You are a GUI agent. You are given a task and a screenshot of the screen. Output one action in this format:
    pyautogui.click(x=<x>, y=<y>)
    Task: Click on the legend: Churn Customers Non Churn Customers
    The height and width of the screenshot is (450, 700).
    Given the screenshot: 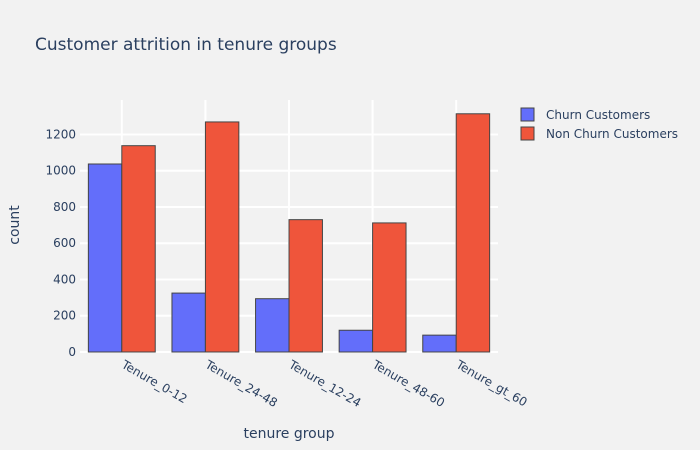 What is the action you would take?
    pyautogui.click(x=599, y=124)
    